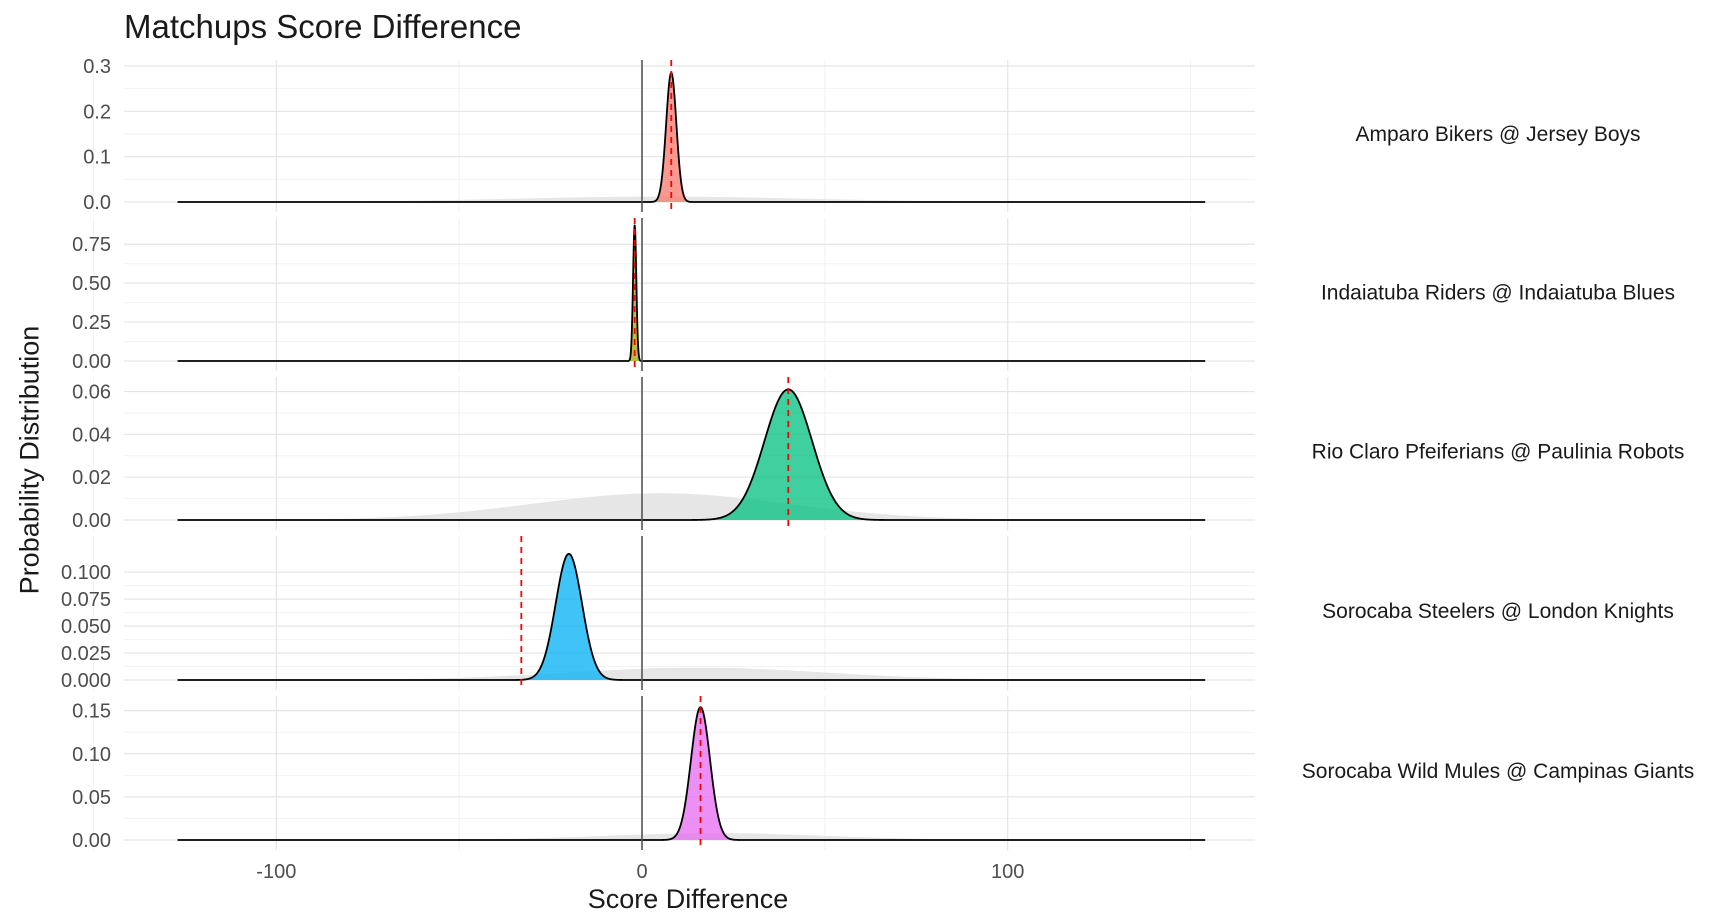  I want to click on y-tick-label: 0.04, so click(91, 435).